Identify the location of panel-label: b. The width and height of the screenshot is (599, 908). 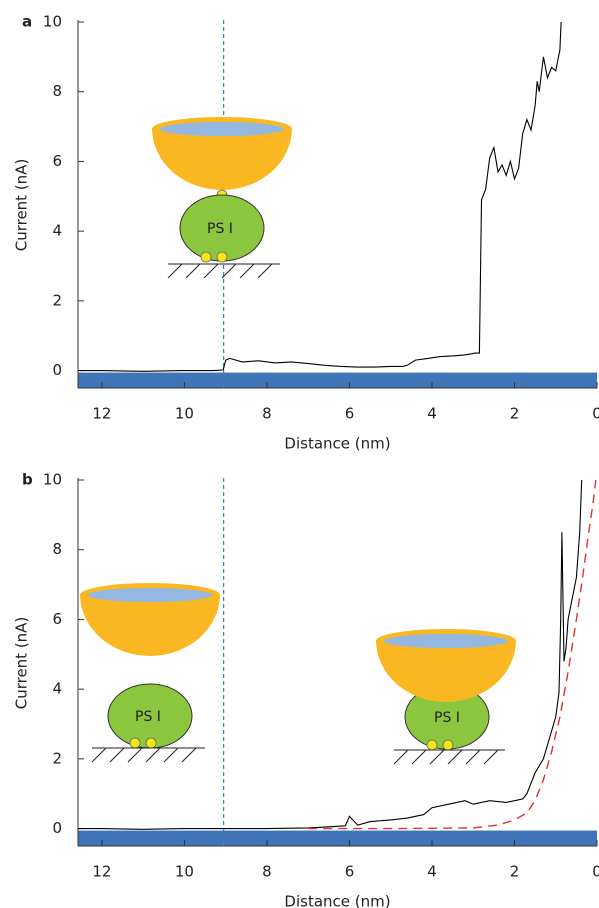
(27, 480).